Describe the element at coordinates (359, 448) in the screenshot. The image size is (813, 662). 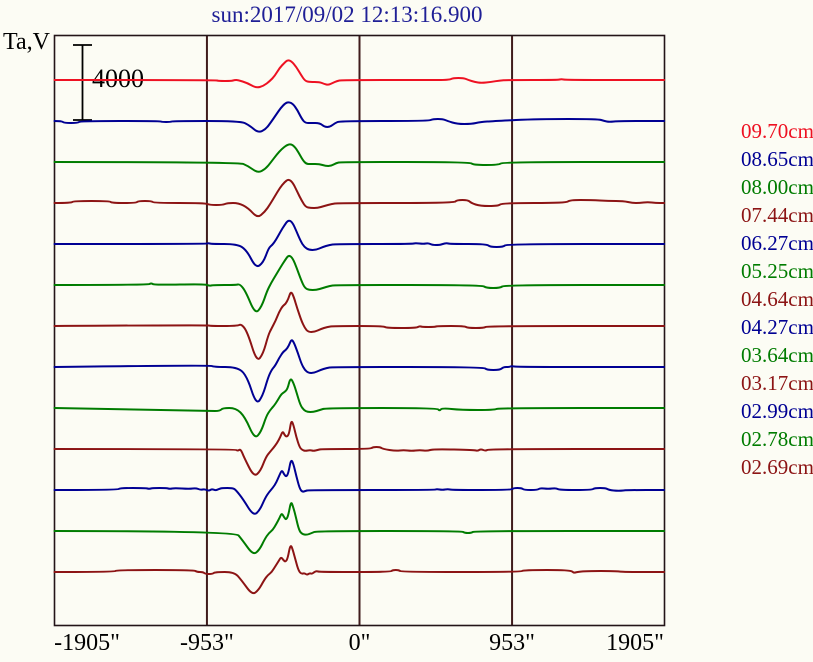
I see `scan-trace-03.17cm` at that location.